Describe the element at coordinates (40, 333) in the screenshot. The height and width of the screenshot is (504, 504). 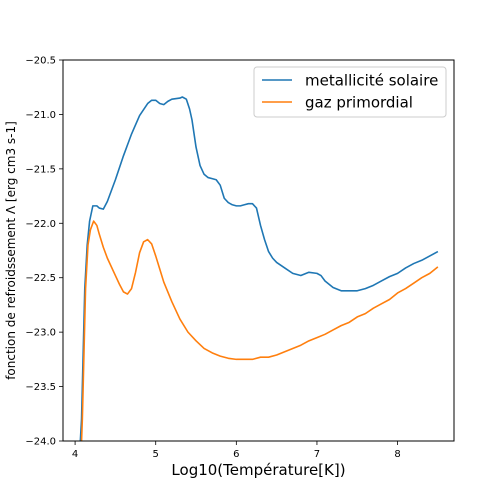
I see `y-tick-label: −23.0` at that location.